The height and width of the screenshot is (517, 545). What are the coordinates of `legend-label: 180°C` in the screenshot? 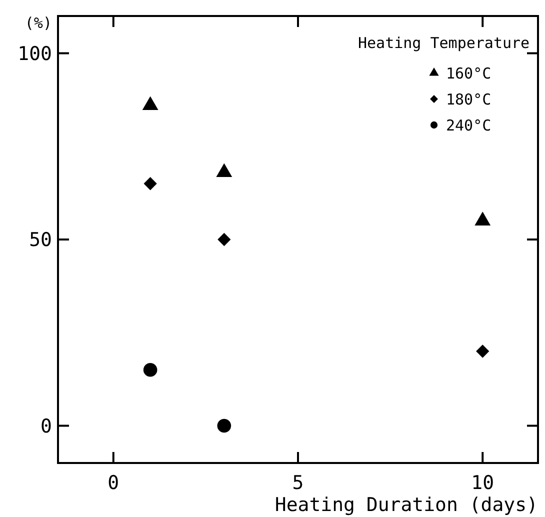 It's located at (469, 99).